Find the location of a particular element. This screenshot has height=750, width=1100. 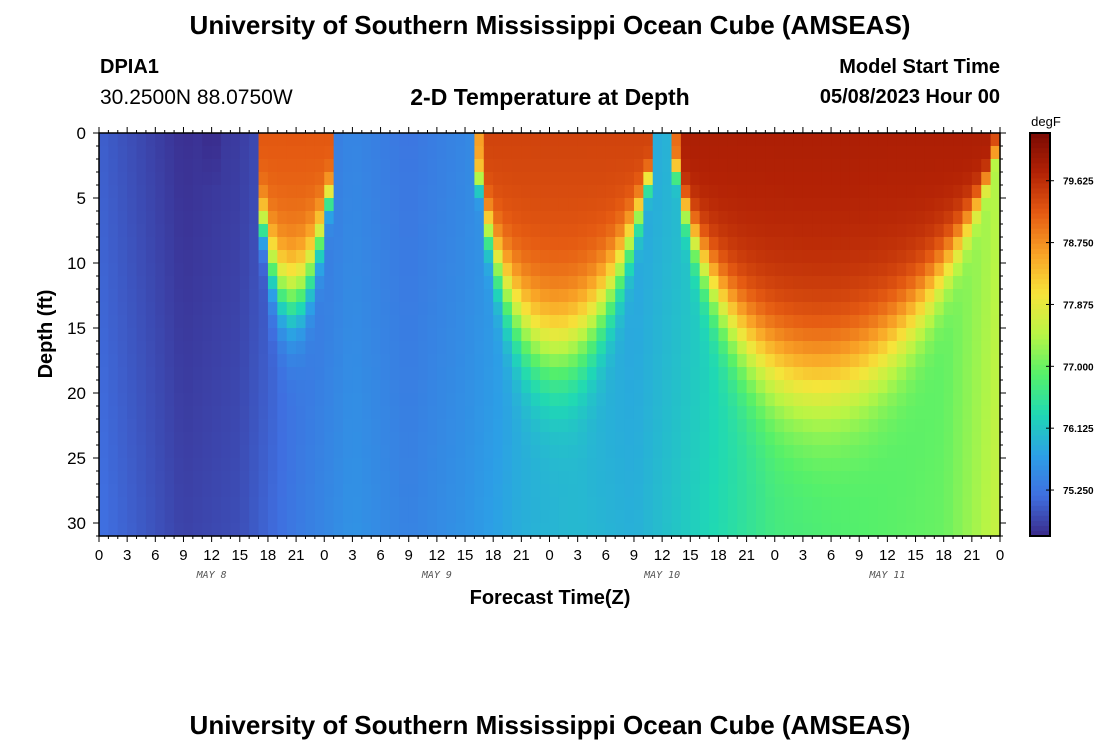

y-tick-label: 15 is located at coordinates (76, 328).